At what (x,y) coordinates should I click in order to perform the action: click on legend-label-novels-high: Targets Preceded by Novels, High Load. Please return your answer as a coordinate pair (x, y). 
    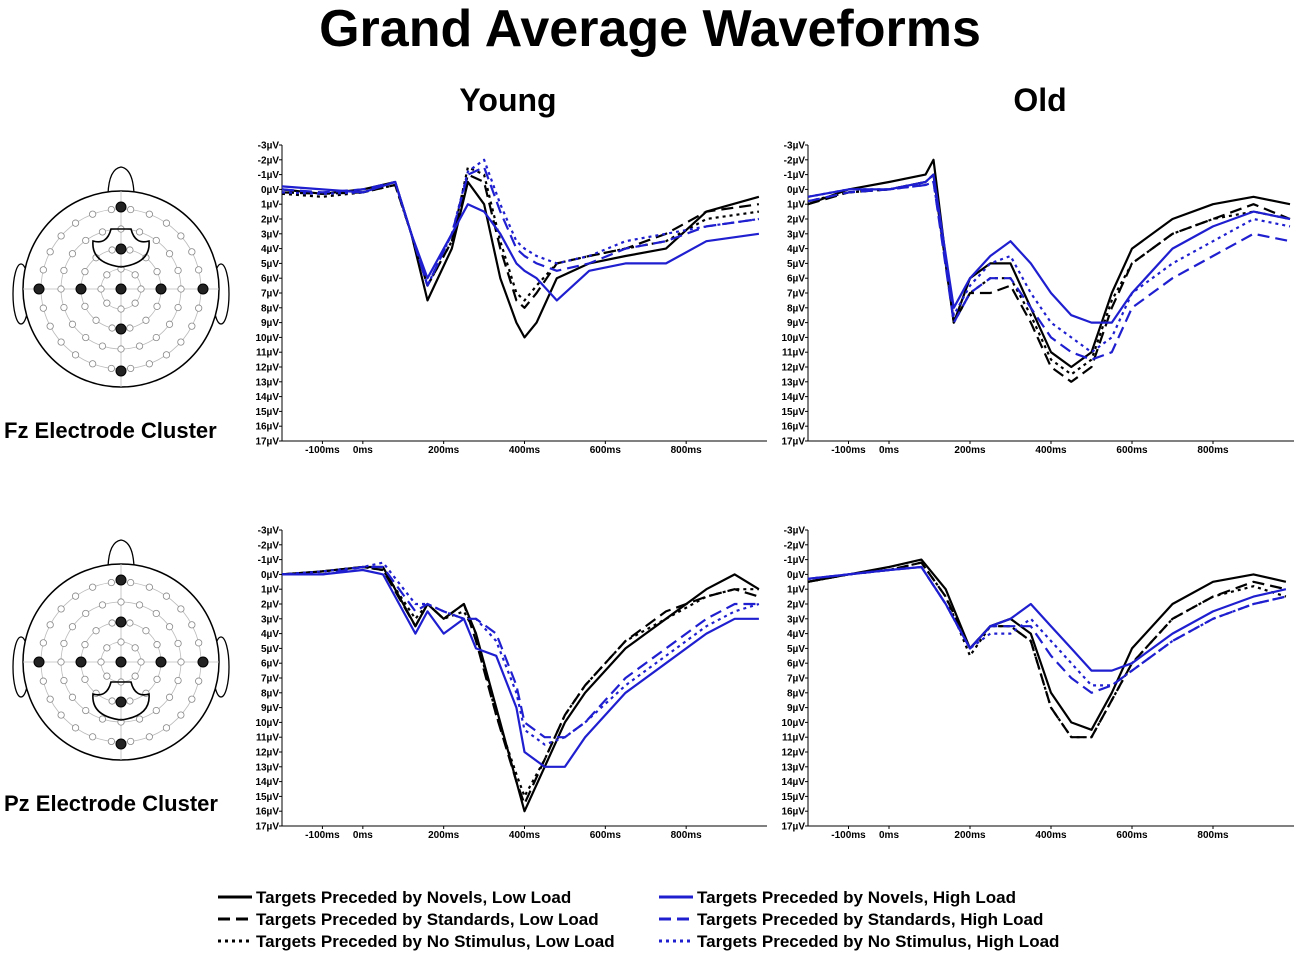
    Looking at the image, I should click on (856, 897).